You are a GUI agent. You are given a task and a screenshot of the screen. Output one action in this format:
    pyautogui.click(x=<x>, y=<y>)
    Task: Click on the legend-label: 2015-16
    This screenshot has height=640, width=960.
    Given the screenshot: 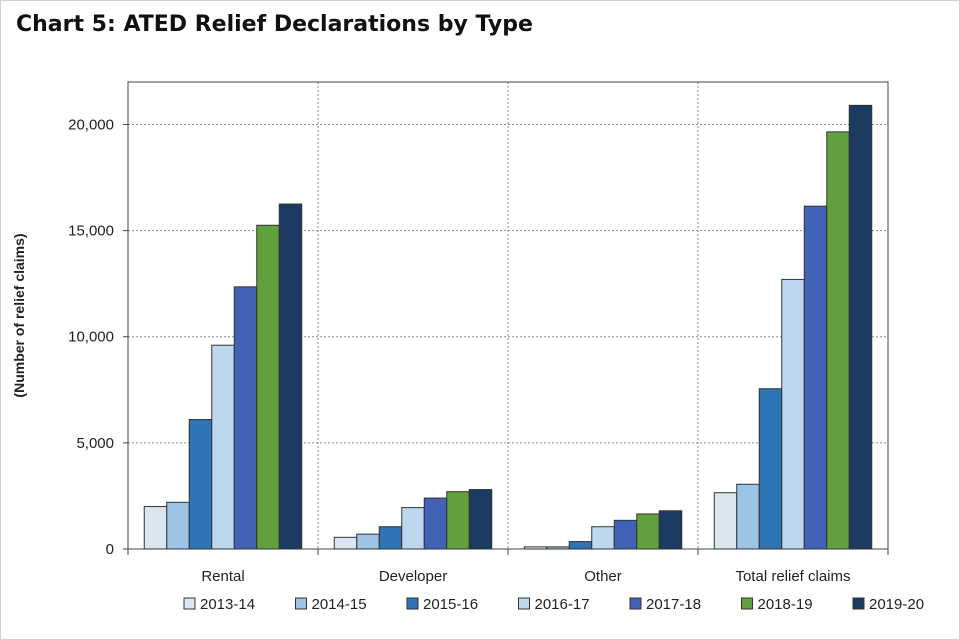 What is the action you would take?
    pyautogui.click(x=450, y=604)
    